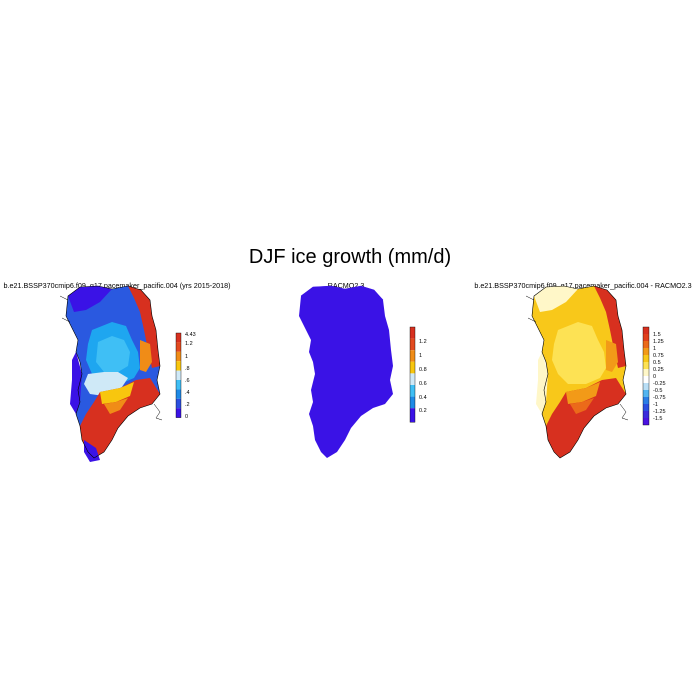  Describe the element at coordinates (659, 398) in the screenshot. I see `cb3-label-9: -0.75` at that location.